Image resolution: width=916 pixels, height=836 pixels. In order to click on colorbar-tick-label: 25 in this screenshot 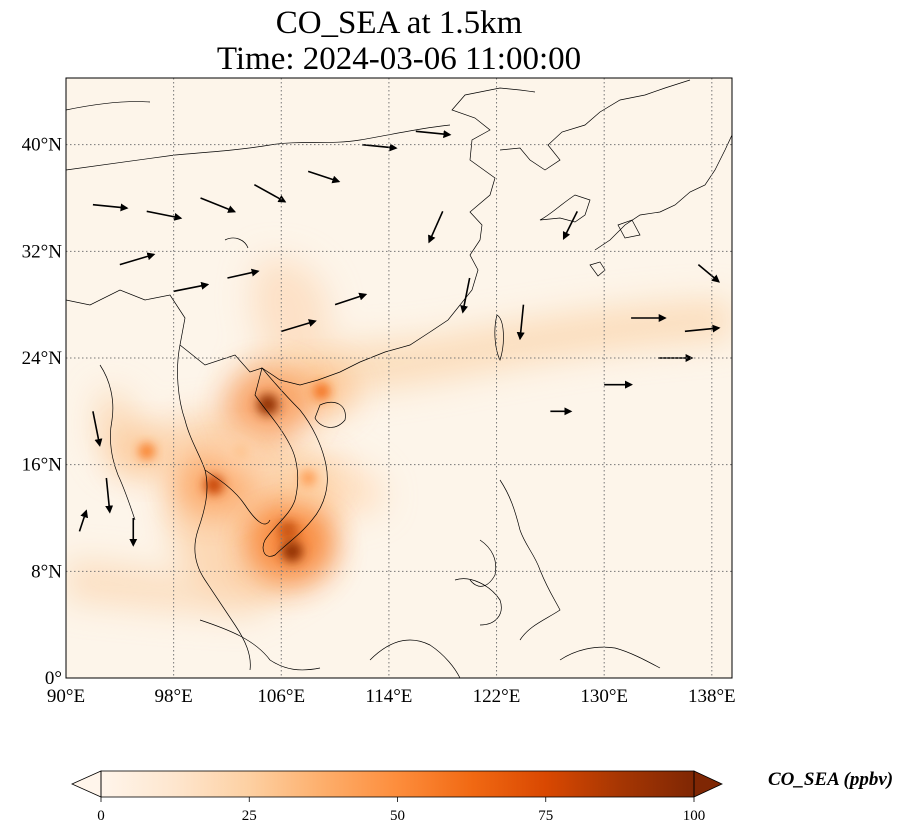, I will do `click(249, 816)`.